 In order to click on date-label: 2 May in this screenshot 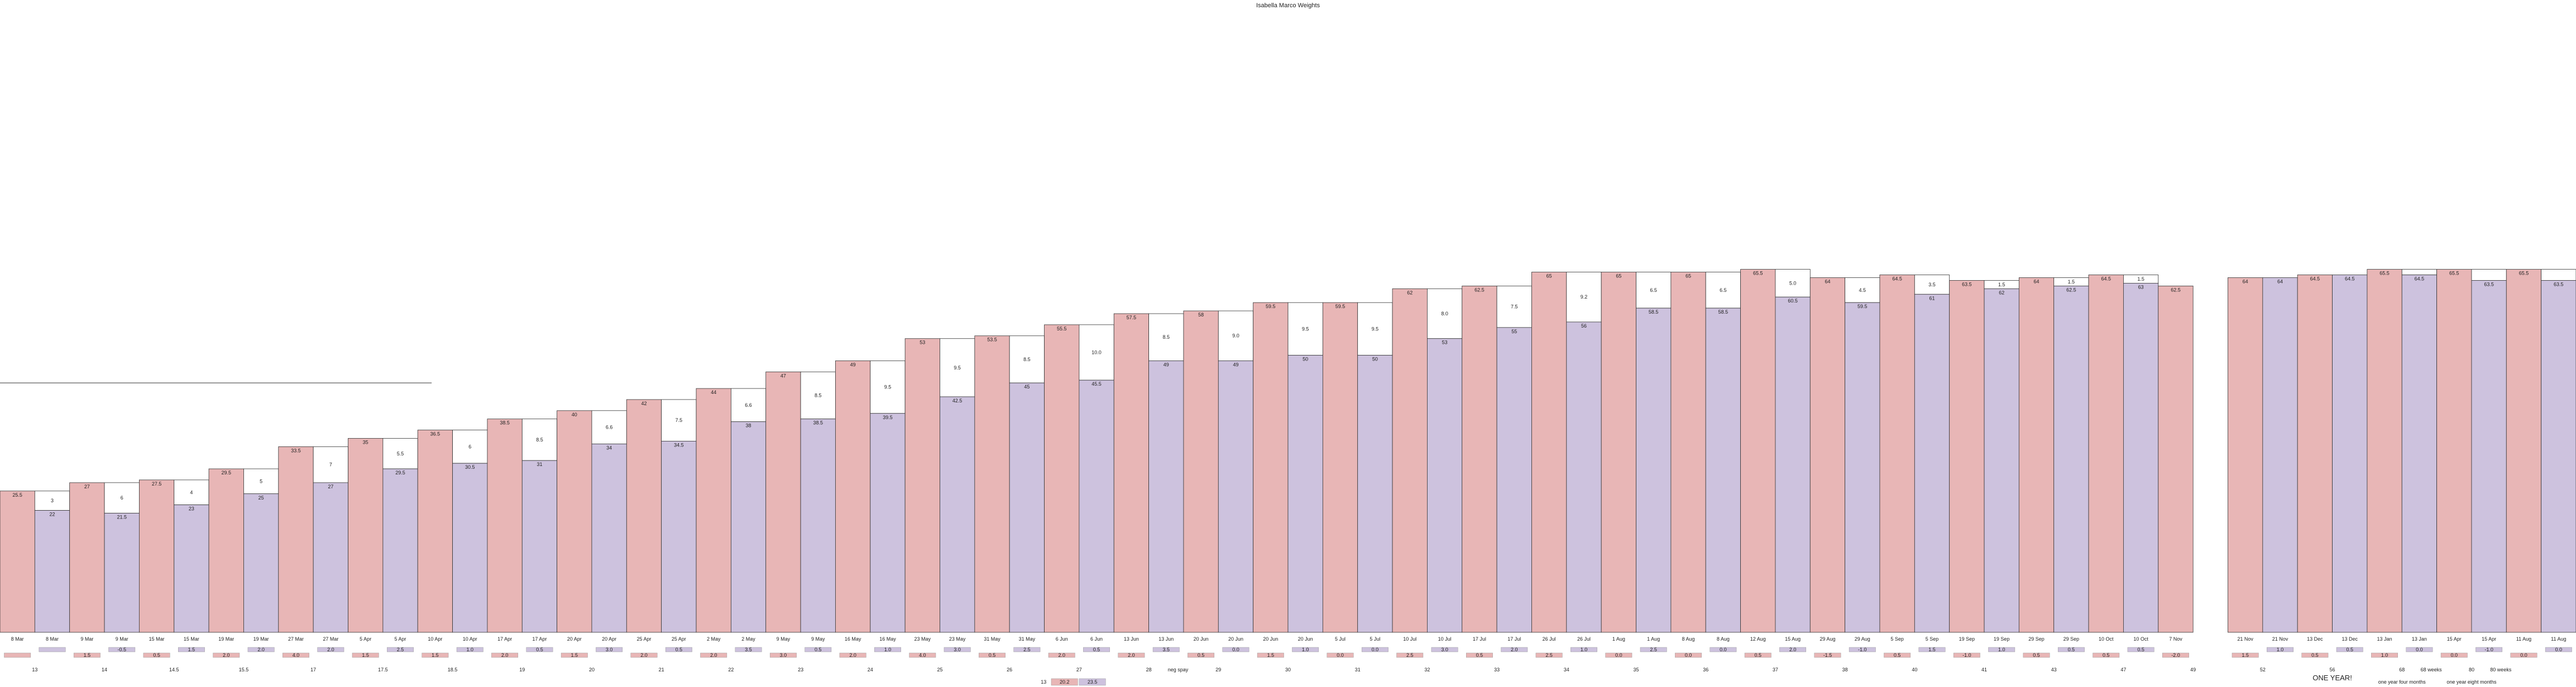, I will do `click(714, 639)`.